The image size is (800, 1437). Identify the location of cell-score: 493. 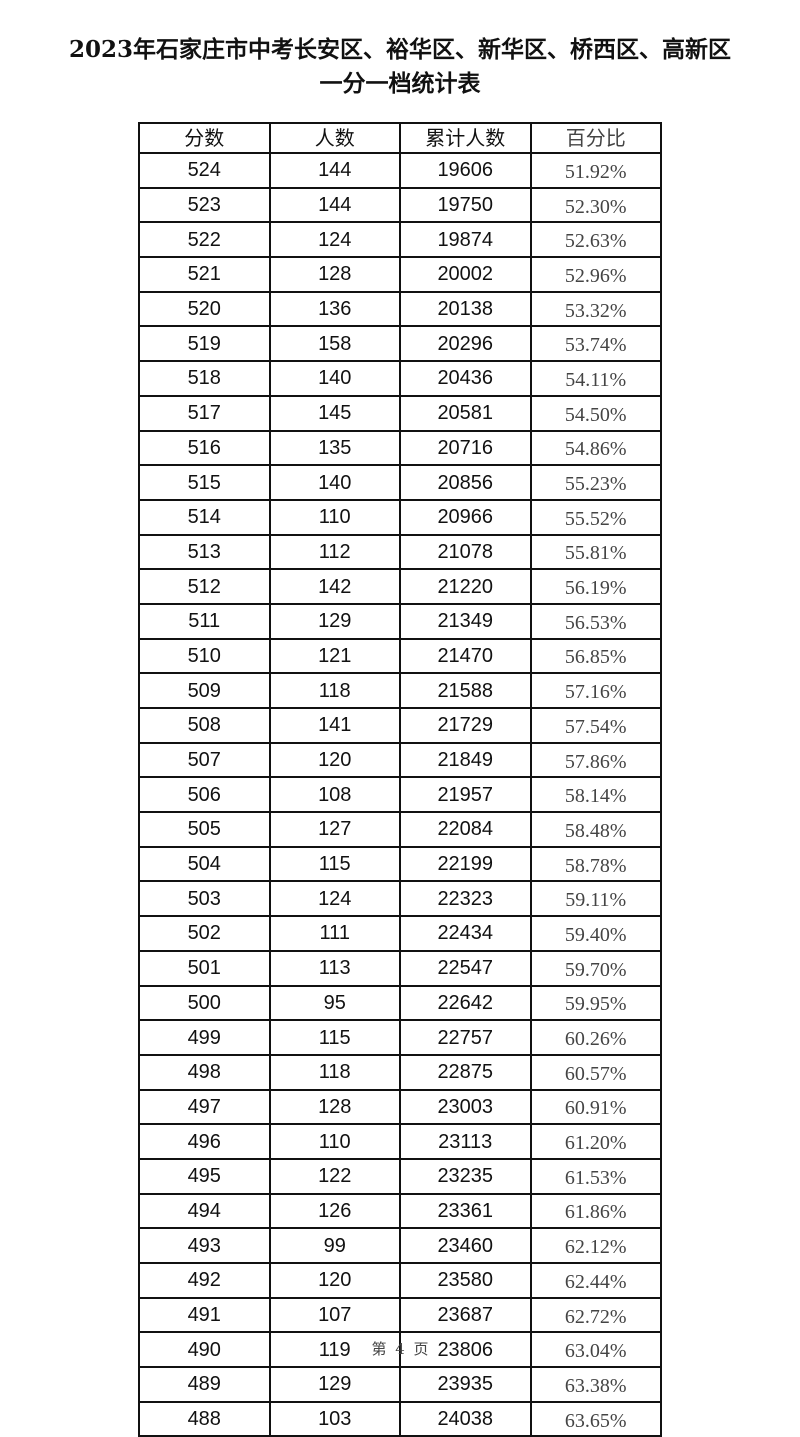
(204, 1245).